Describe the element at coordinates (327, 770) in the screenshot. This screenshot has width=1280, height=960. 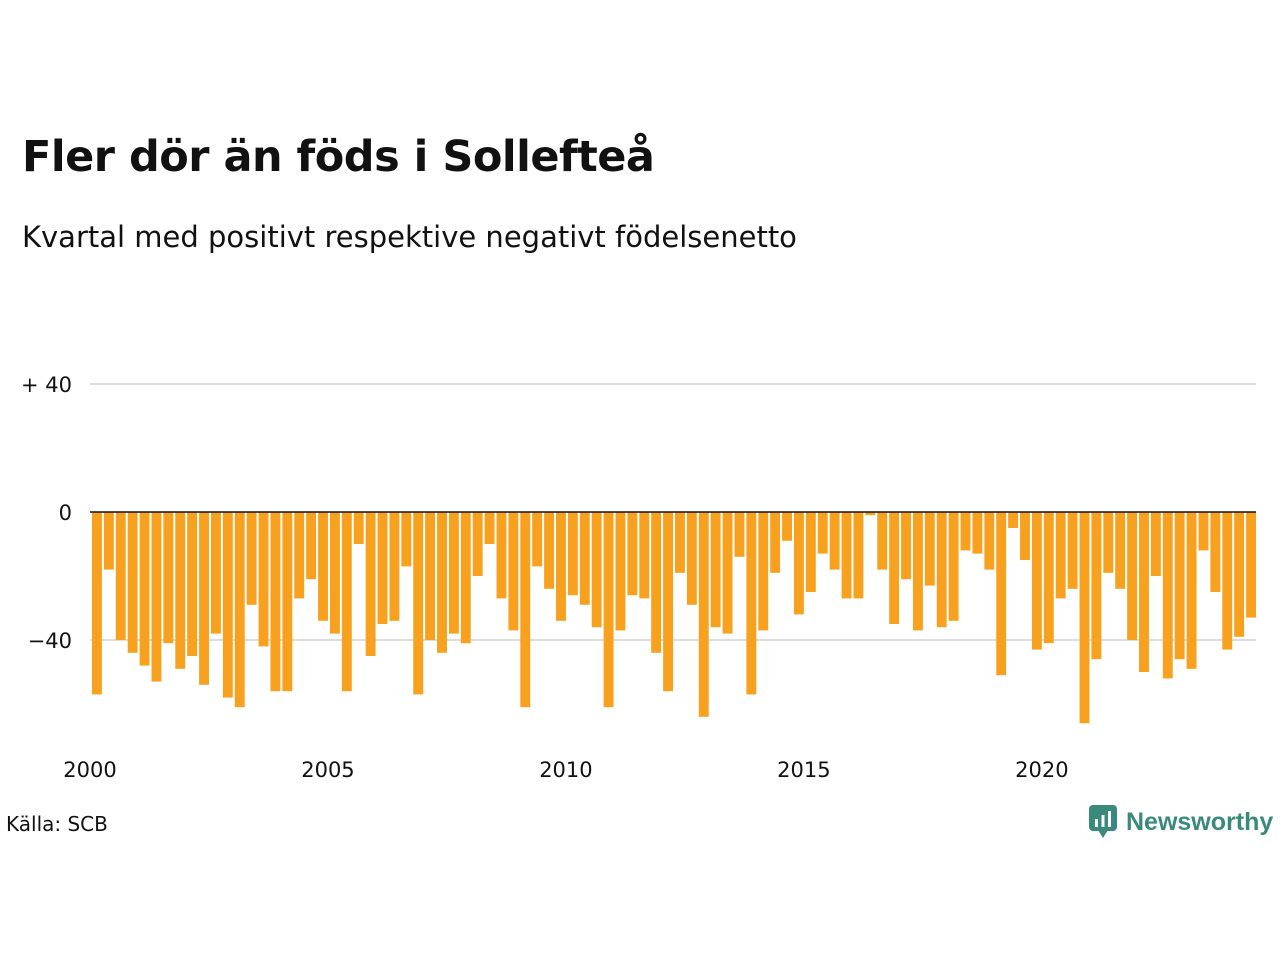
I see `x-tick-label: 2005` at that location.